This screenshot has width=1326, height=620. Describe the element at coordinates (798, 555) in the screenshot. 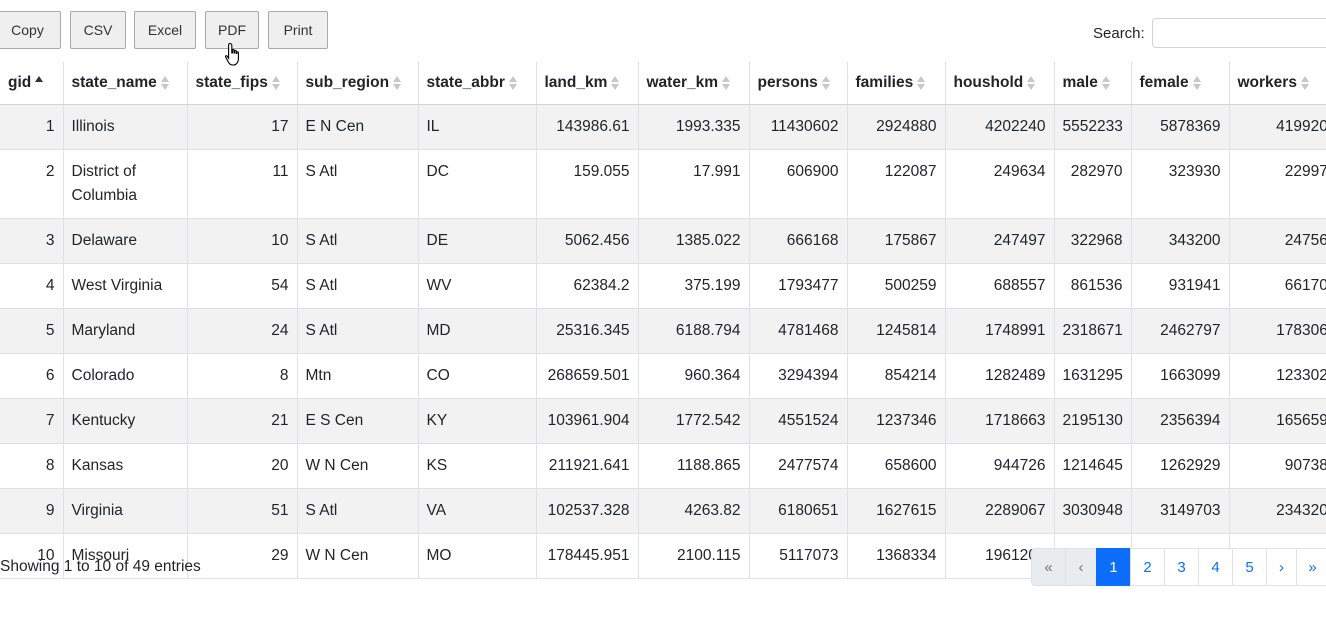

I see `cell-persons: 5117073` at that location.